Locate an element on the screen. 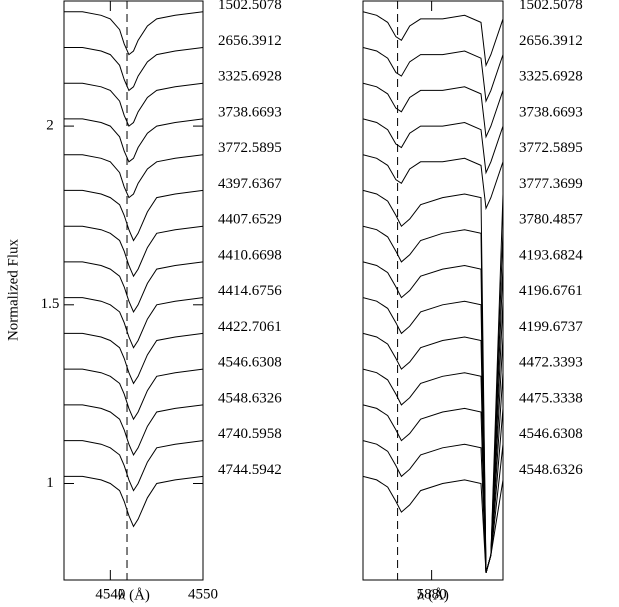  spectrum-label: 4410.6698 is located at coordinates (250, 255).